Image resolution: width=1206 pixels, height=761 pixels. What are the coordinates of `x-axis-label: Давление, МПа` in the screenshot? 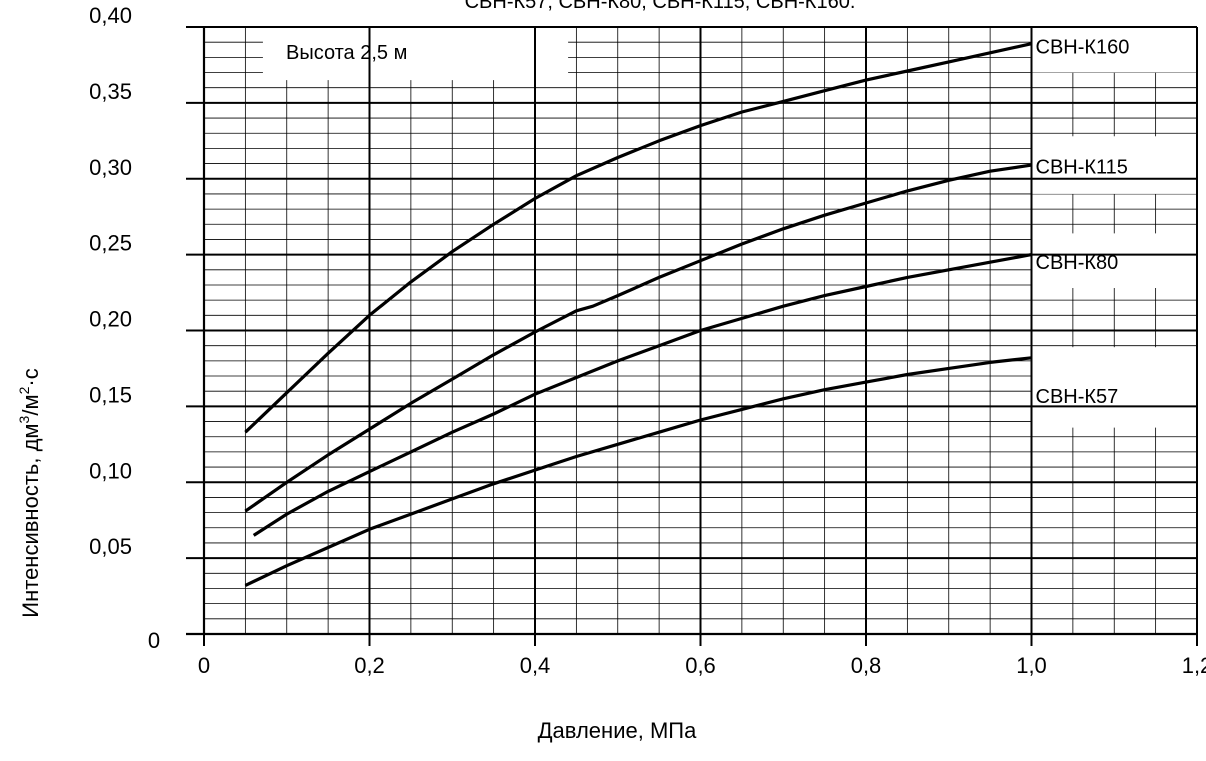 It's located at (617, 730).